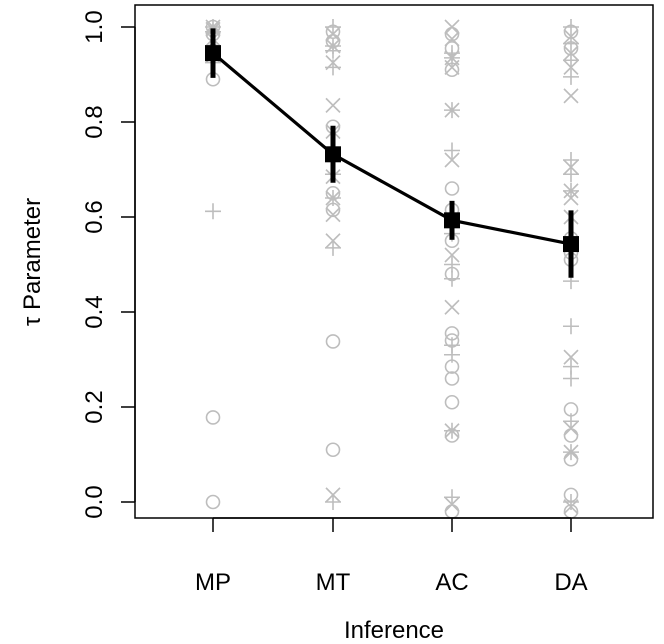 The image size is (664, 644). I want to click on y-axis-title: τ Parameter, so click(32, 262).